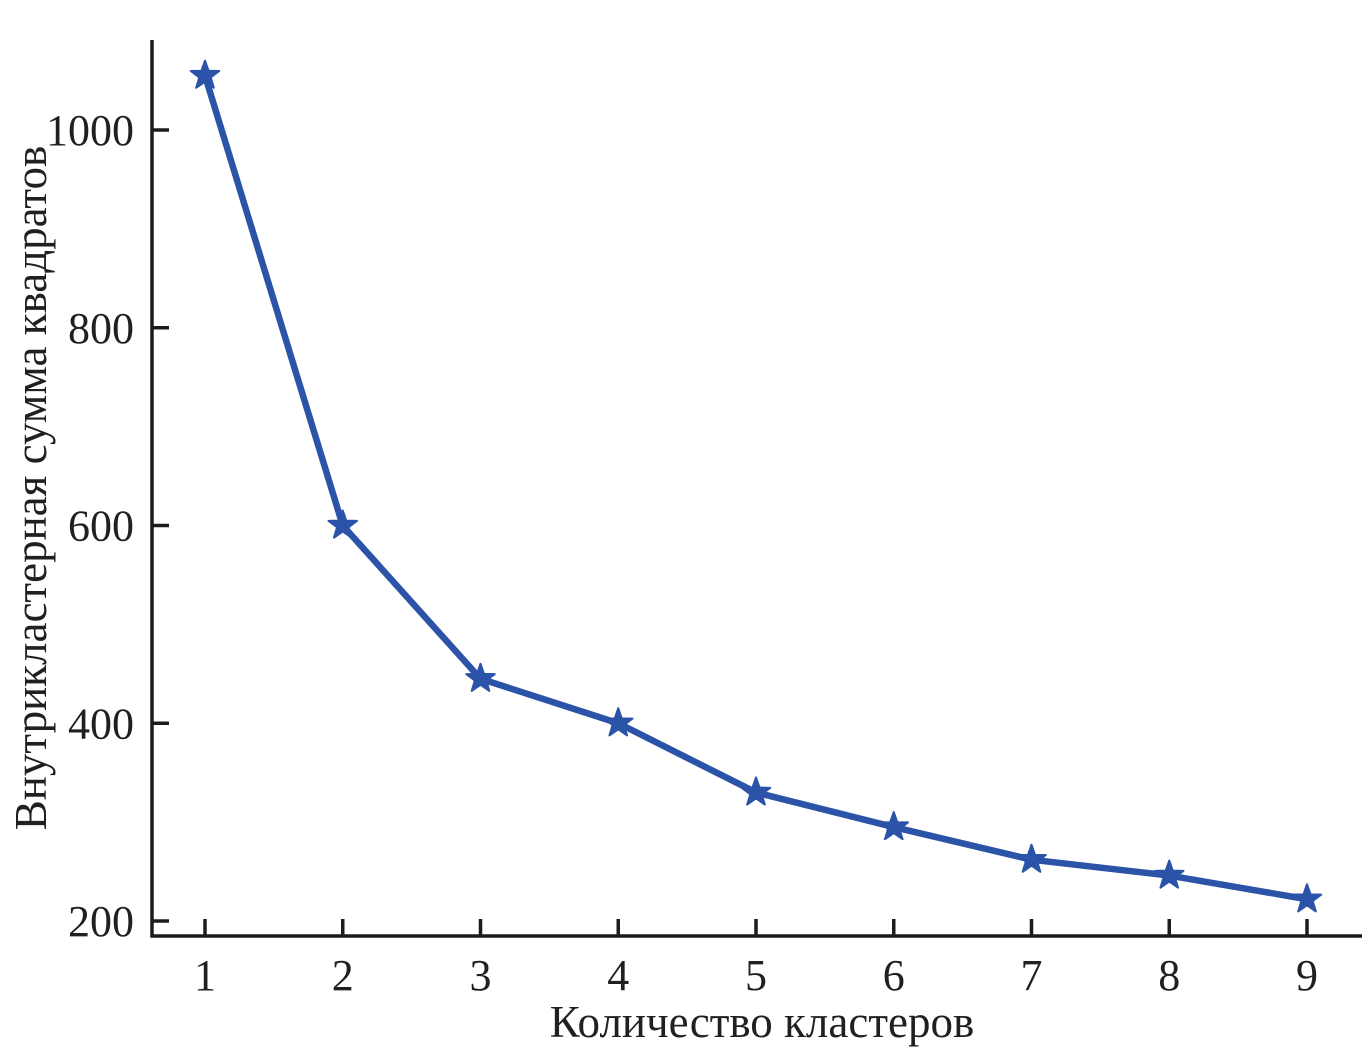  Describe the element at coordinates (1032, 975) in the screenshot. I see `x-tick-label: 7` at that location.